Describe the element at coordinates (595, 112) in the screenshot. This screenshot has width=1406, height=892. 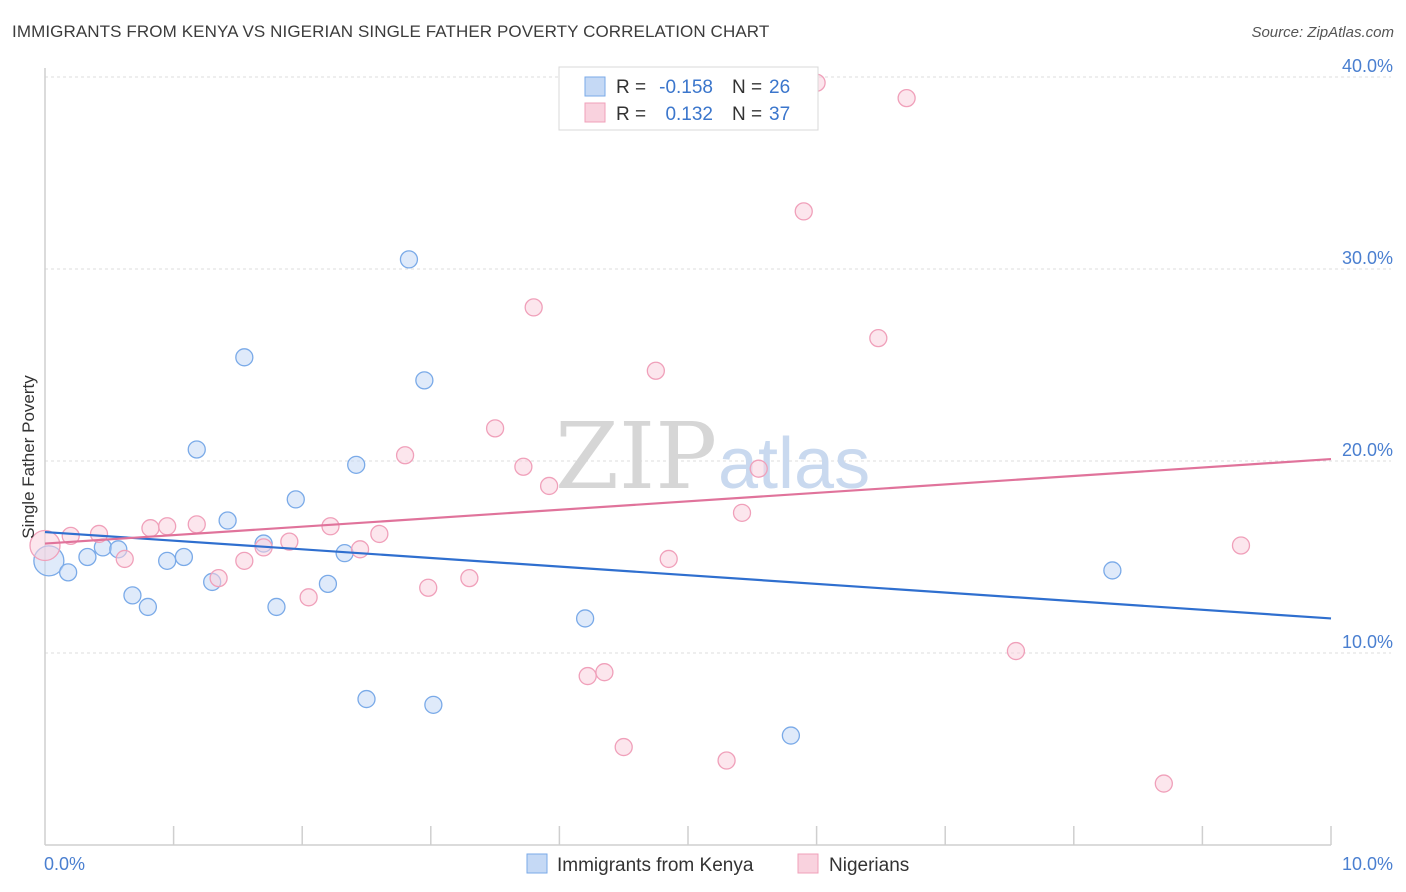
I see `legend-swatch-nigerians` at that location.